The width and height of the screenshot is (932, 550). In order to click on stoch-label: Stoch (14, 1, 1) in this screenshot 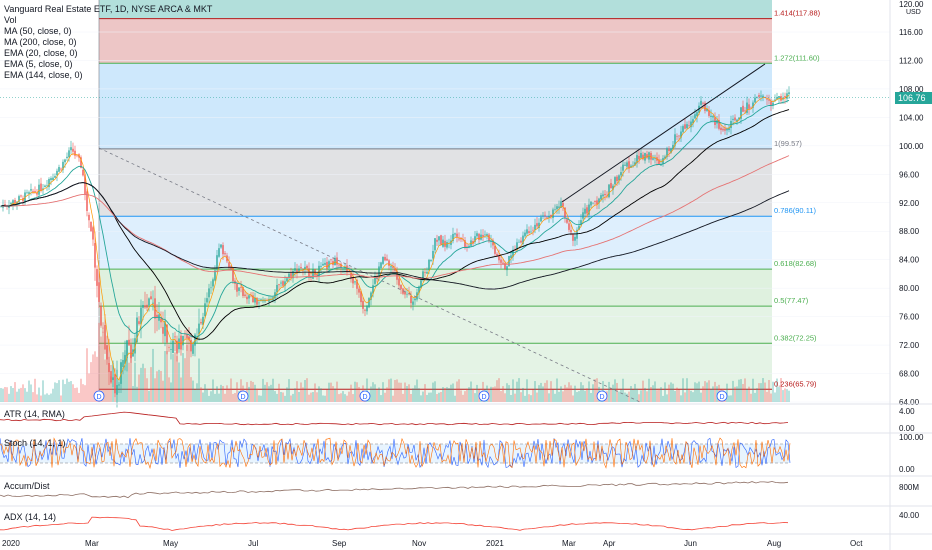, I will do `click(35, 443)`.